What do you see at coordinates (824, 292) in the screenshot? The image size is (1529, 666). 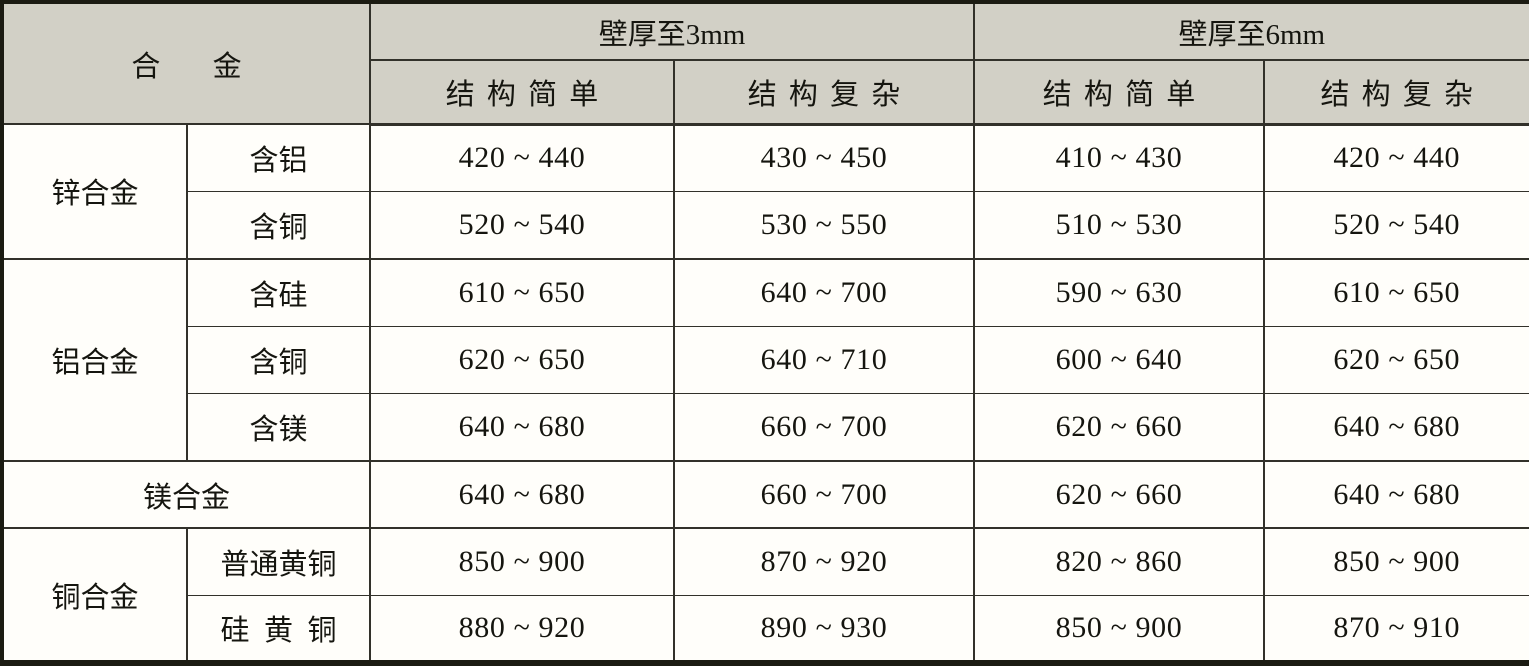 I see `value-cell: 640 ~ 700` at bounding box center [824, 292].